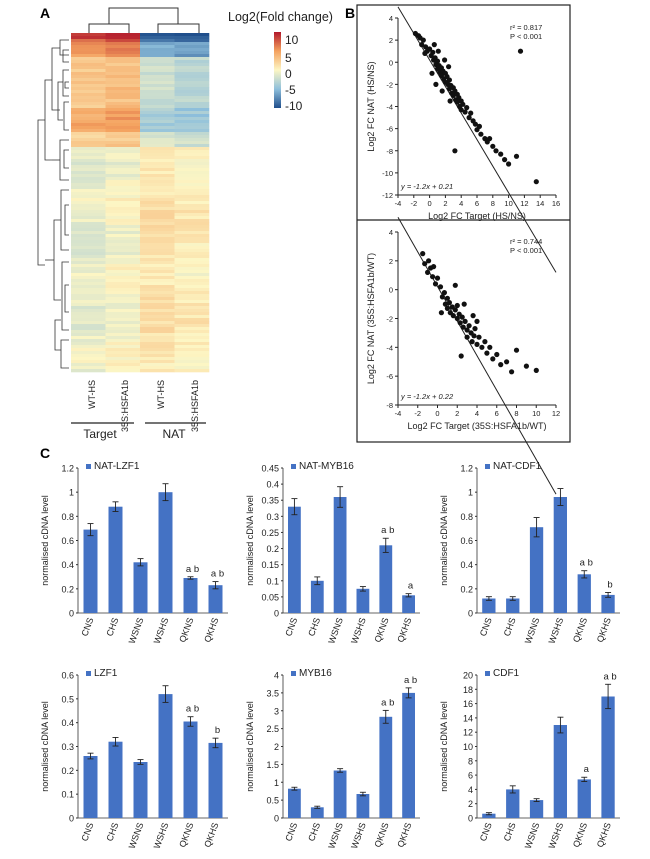 The width and height of the screenshot is (650, 859). What do you see at coordinates (53, 204) in the screenshot?
I see `row-dendrogram` at bounding box center [53, 204].